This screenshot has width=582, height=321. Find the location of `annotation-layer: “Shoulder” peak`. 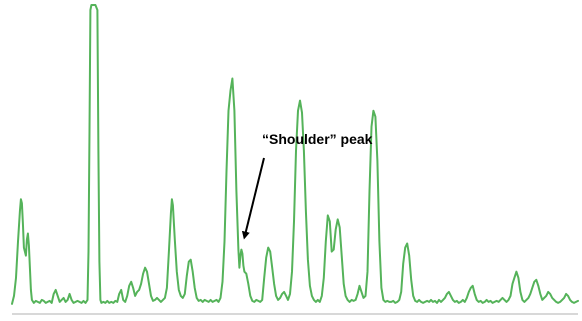

annotation-layer: “Shoulder” peak is located at coordinates (307, 185).